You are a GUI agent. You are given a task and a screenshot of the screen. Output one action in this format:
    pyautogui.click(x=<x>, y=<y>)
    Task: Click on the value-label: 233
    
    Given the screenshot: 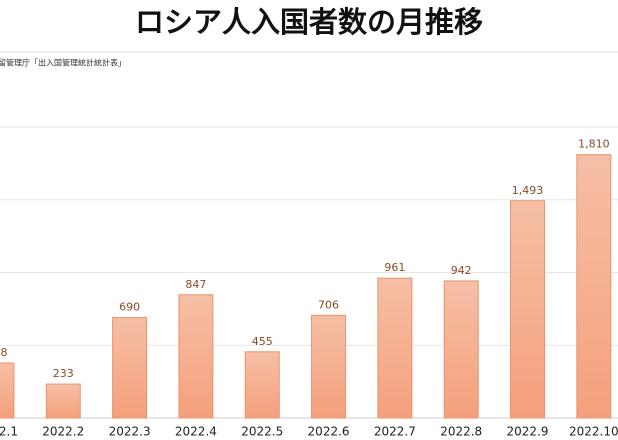 What is the action you would take?
    pyautogui.click(x=63, y=373)
    